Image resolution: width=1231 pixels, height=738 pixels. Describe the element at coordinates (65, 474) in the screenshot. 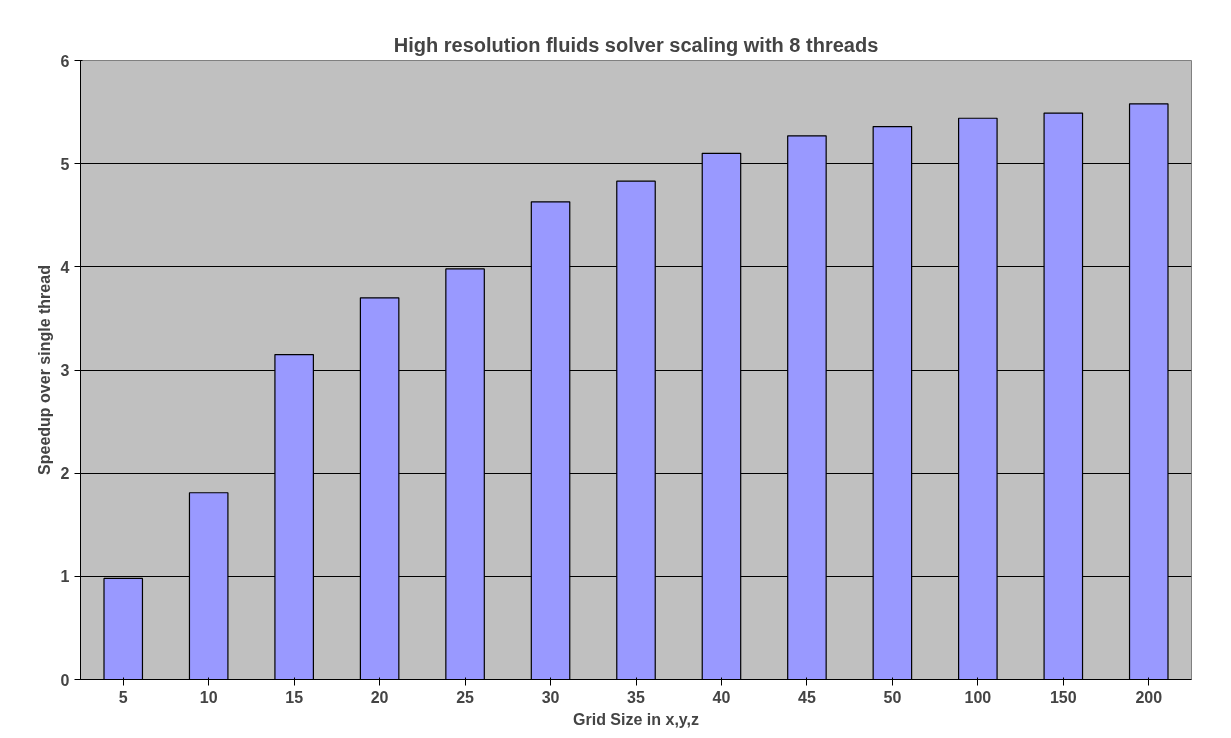

I see `y-tick-label: 2` at that location.